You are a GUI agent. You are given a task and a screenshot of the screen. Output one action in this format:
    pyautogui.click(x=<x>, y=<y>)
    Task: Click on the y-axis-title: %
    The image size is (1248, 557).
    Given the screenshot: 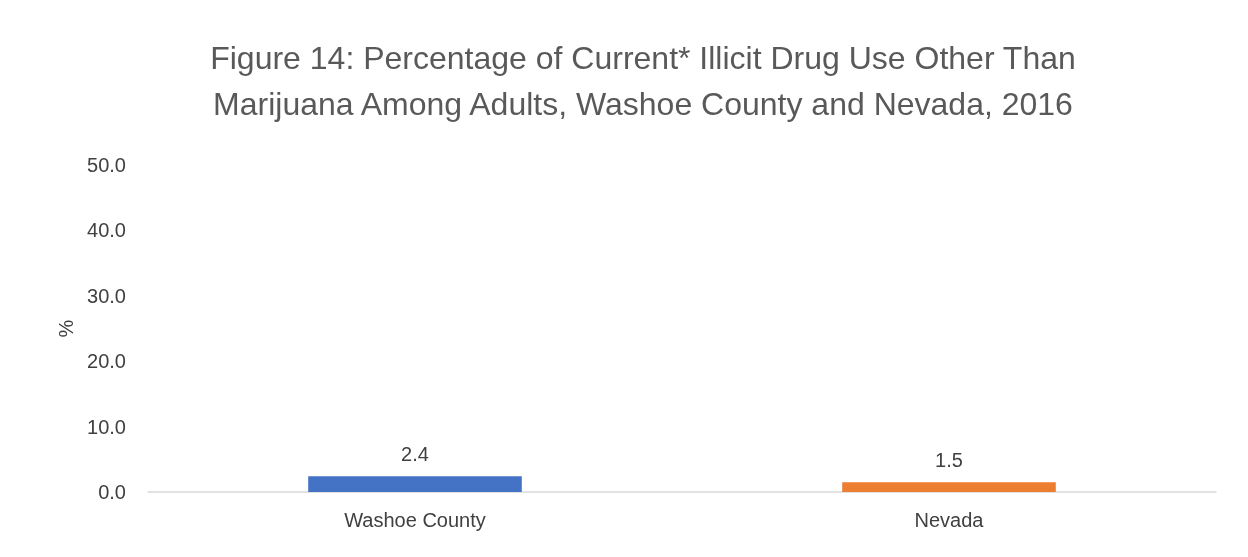 What is the action you would take?
    pyautogui.click(x=66, y=328)
    